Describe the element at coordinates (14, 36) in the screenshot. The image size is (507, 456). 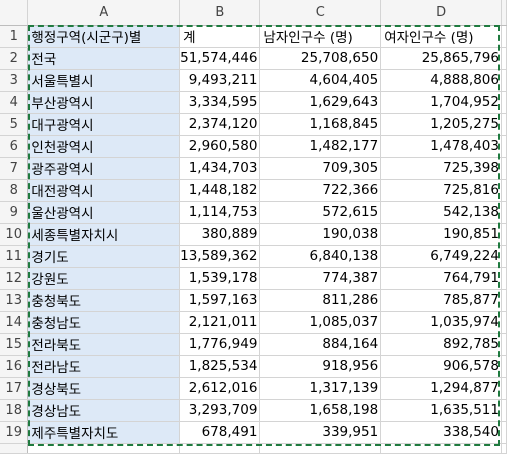
I see `row-header: 1` at that location.